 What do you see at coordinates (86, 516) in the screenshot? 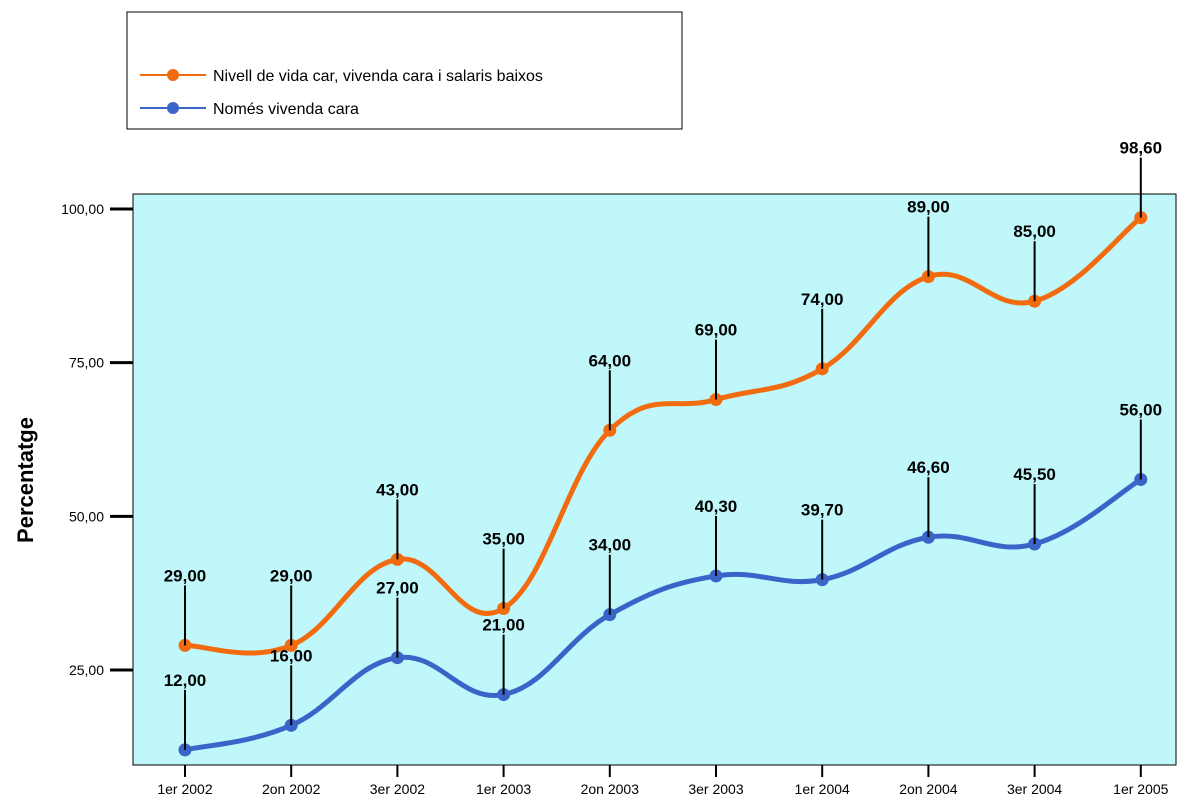
I see `y-tick-label: 50,00` at bounding box center [86, 516].